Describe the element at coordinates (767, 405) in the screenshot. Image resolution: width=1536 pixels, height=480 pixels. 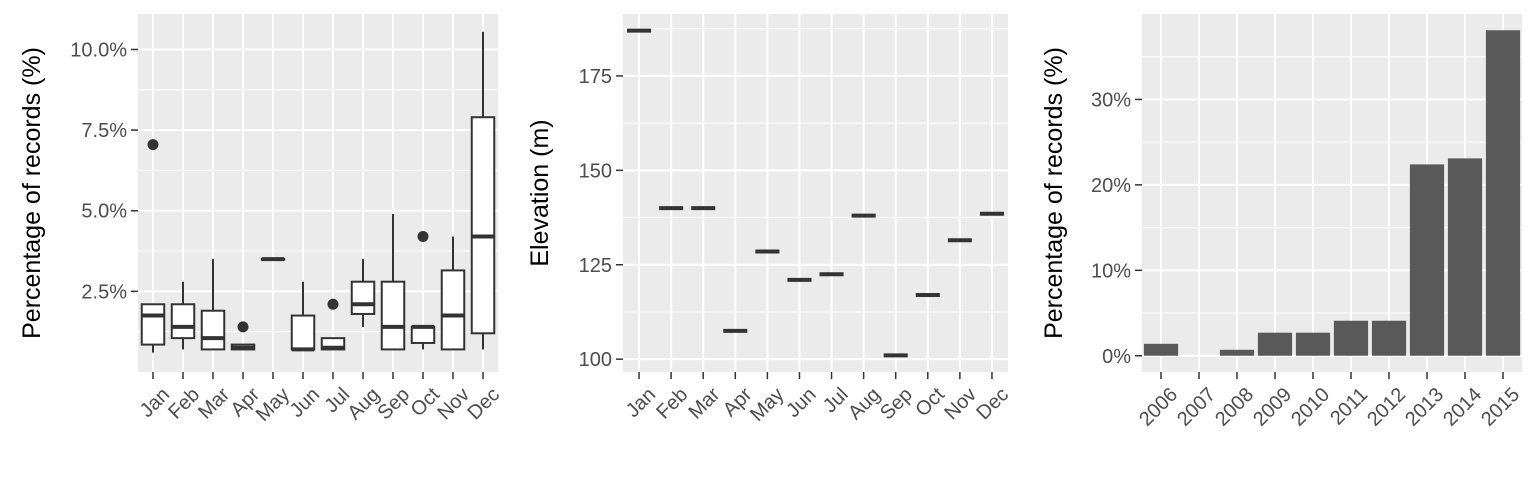
I see `x-tick-label: May` at that location.